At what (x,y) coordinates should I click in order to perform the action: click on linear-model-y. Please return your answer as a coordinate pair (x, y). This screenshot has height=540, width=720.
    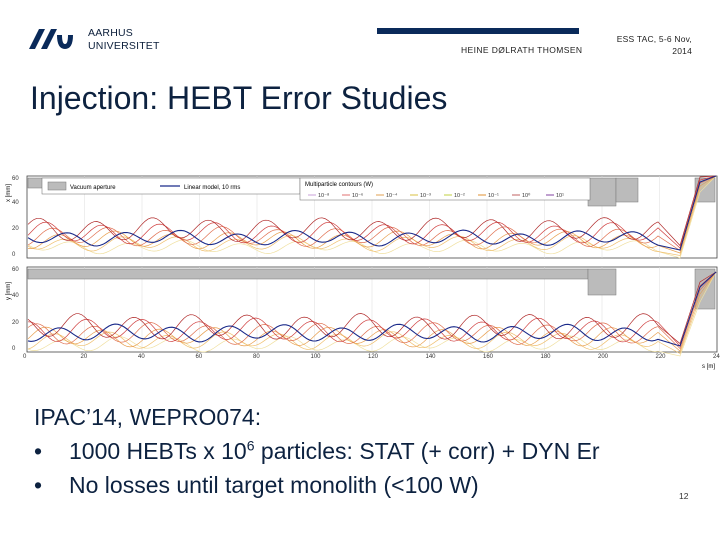
    Looking at the image, I should click on (372, 309).